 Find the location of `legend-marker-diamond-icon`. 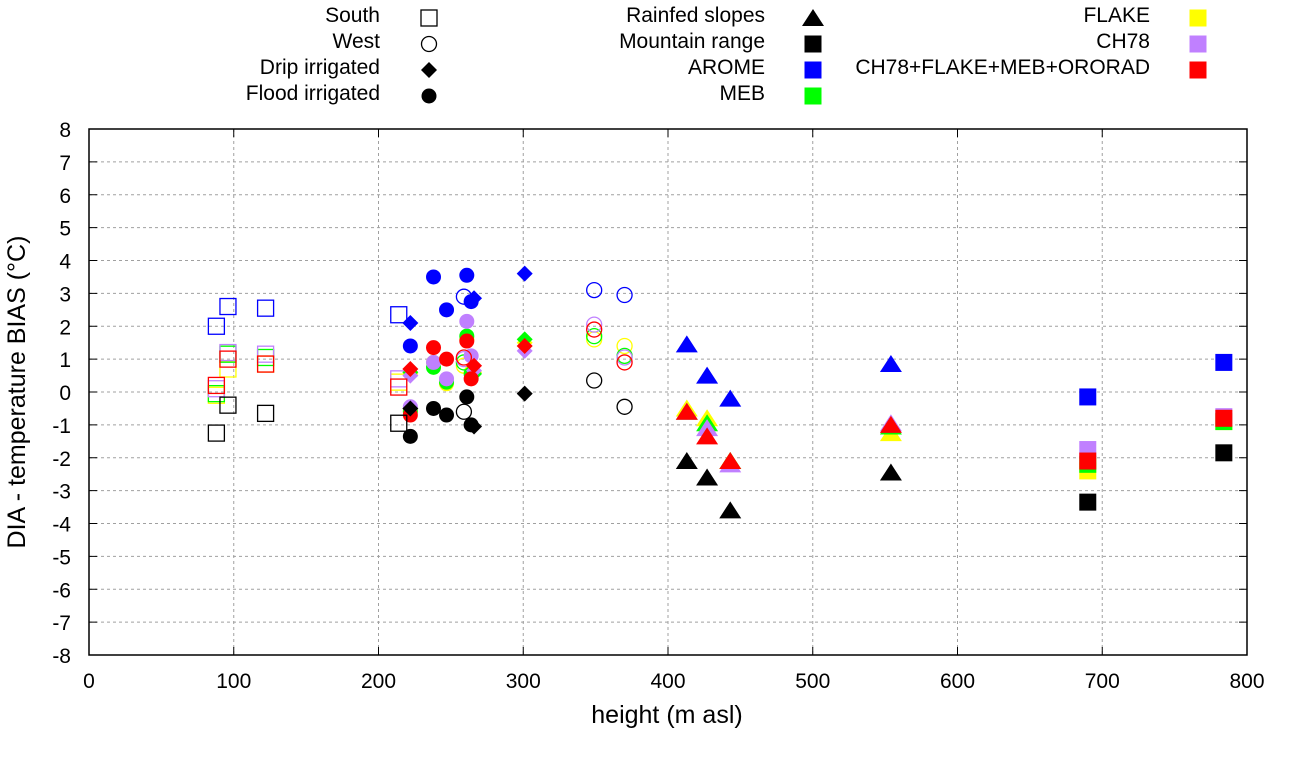

legend-marker-diamond-icon is located at coordinates (429, 70).